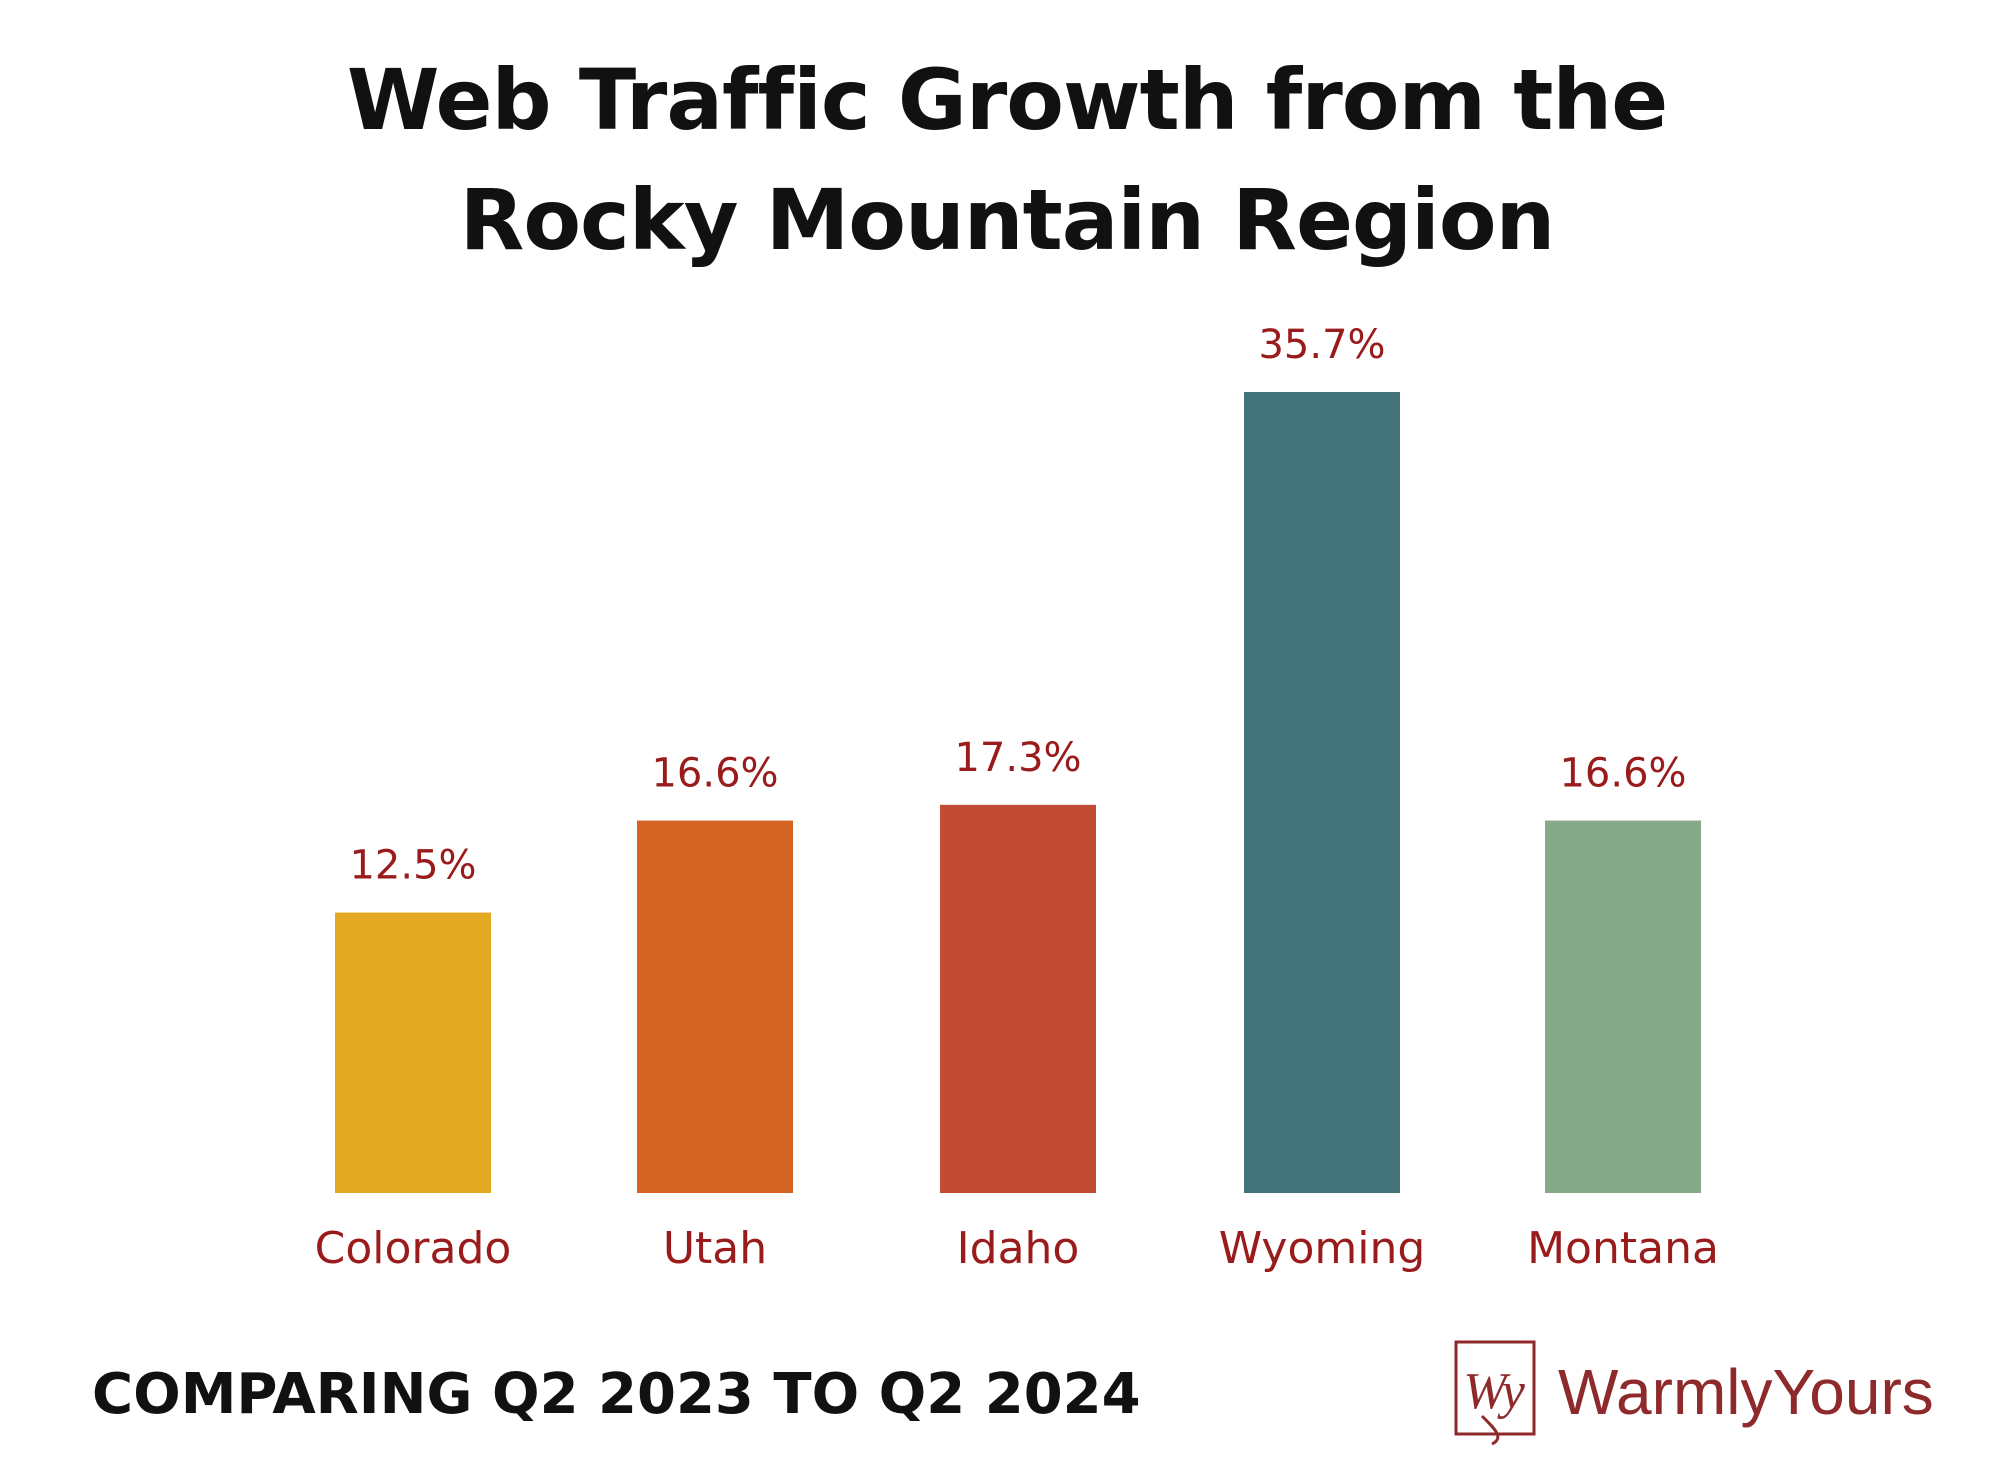  I want to click on bar-utah, so click(715, 1006).